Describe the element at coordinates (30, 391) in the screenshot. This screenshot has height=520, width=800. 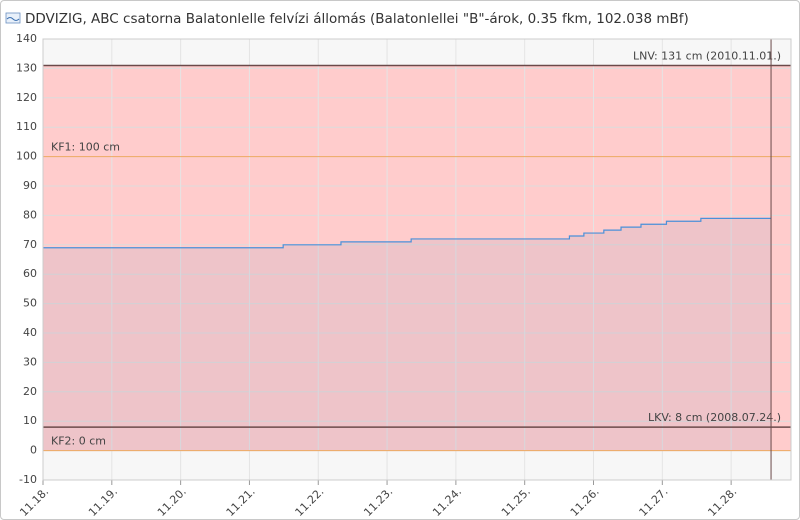
I see `y-tick-label: 20` at that location.